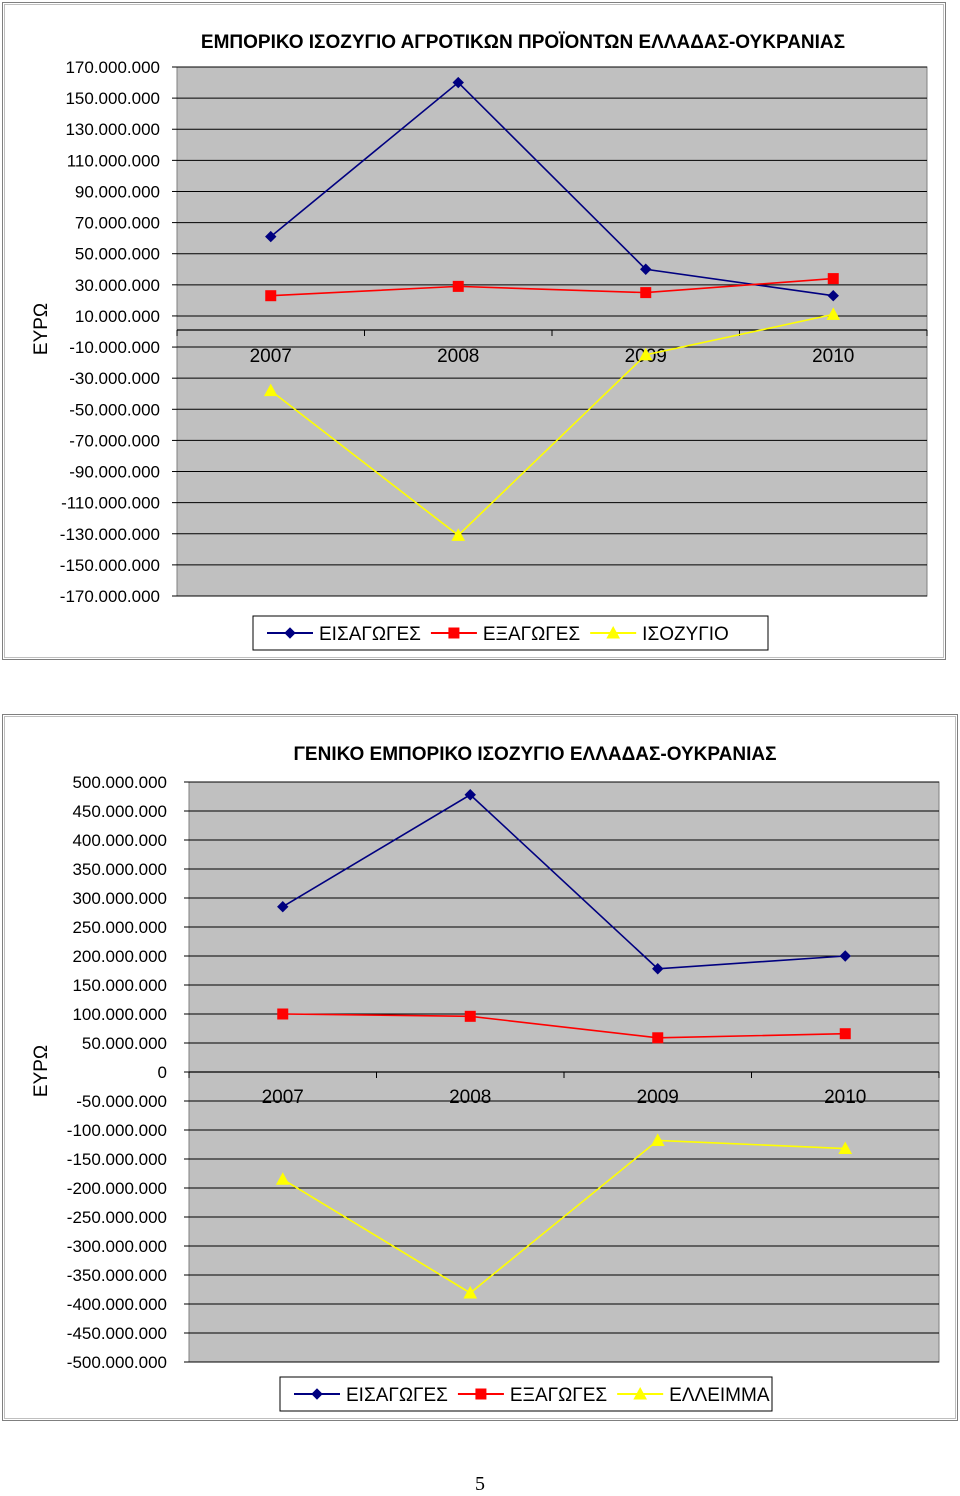 Image resolution: width=960 pixels, height=1496 pixels. Describe the element at coordinates (117, 1362) in the screenshot. I see `y-tick-label: -500.000.000` at that location.